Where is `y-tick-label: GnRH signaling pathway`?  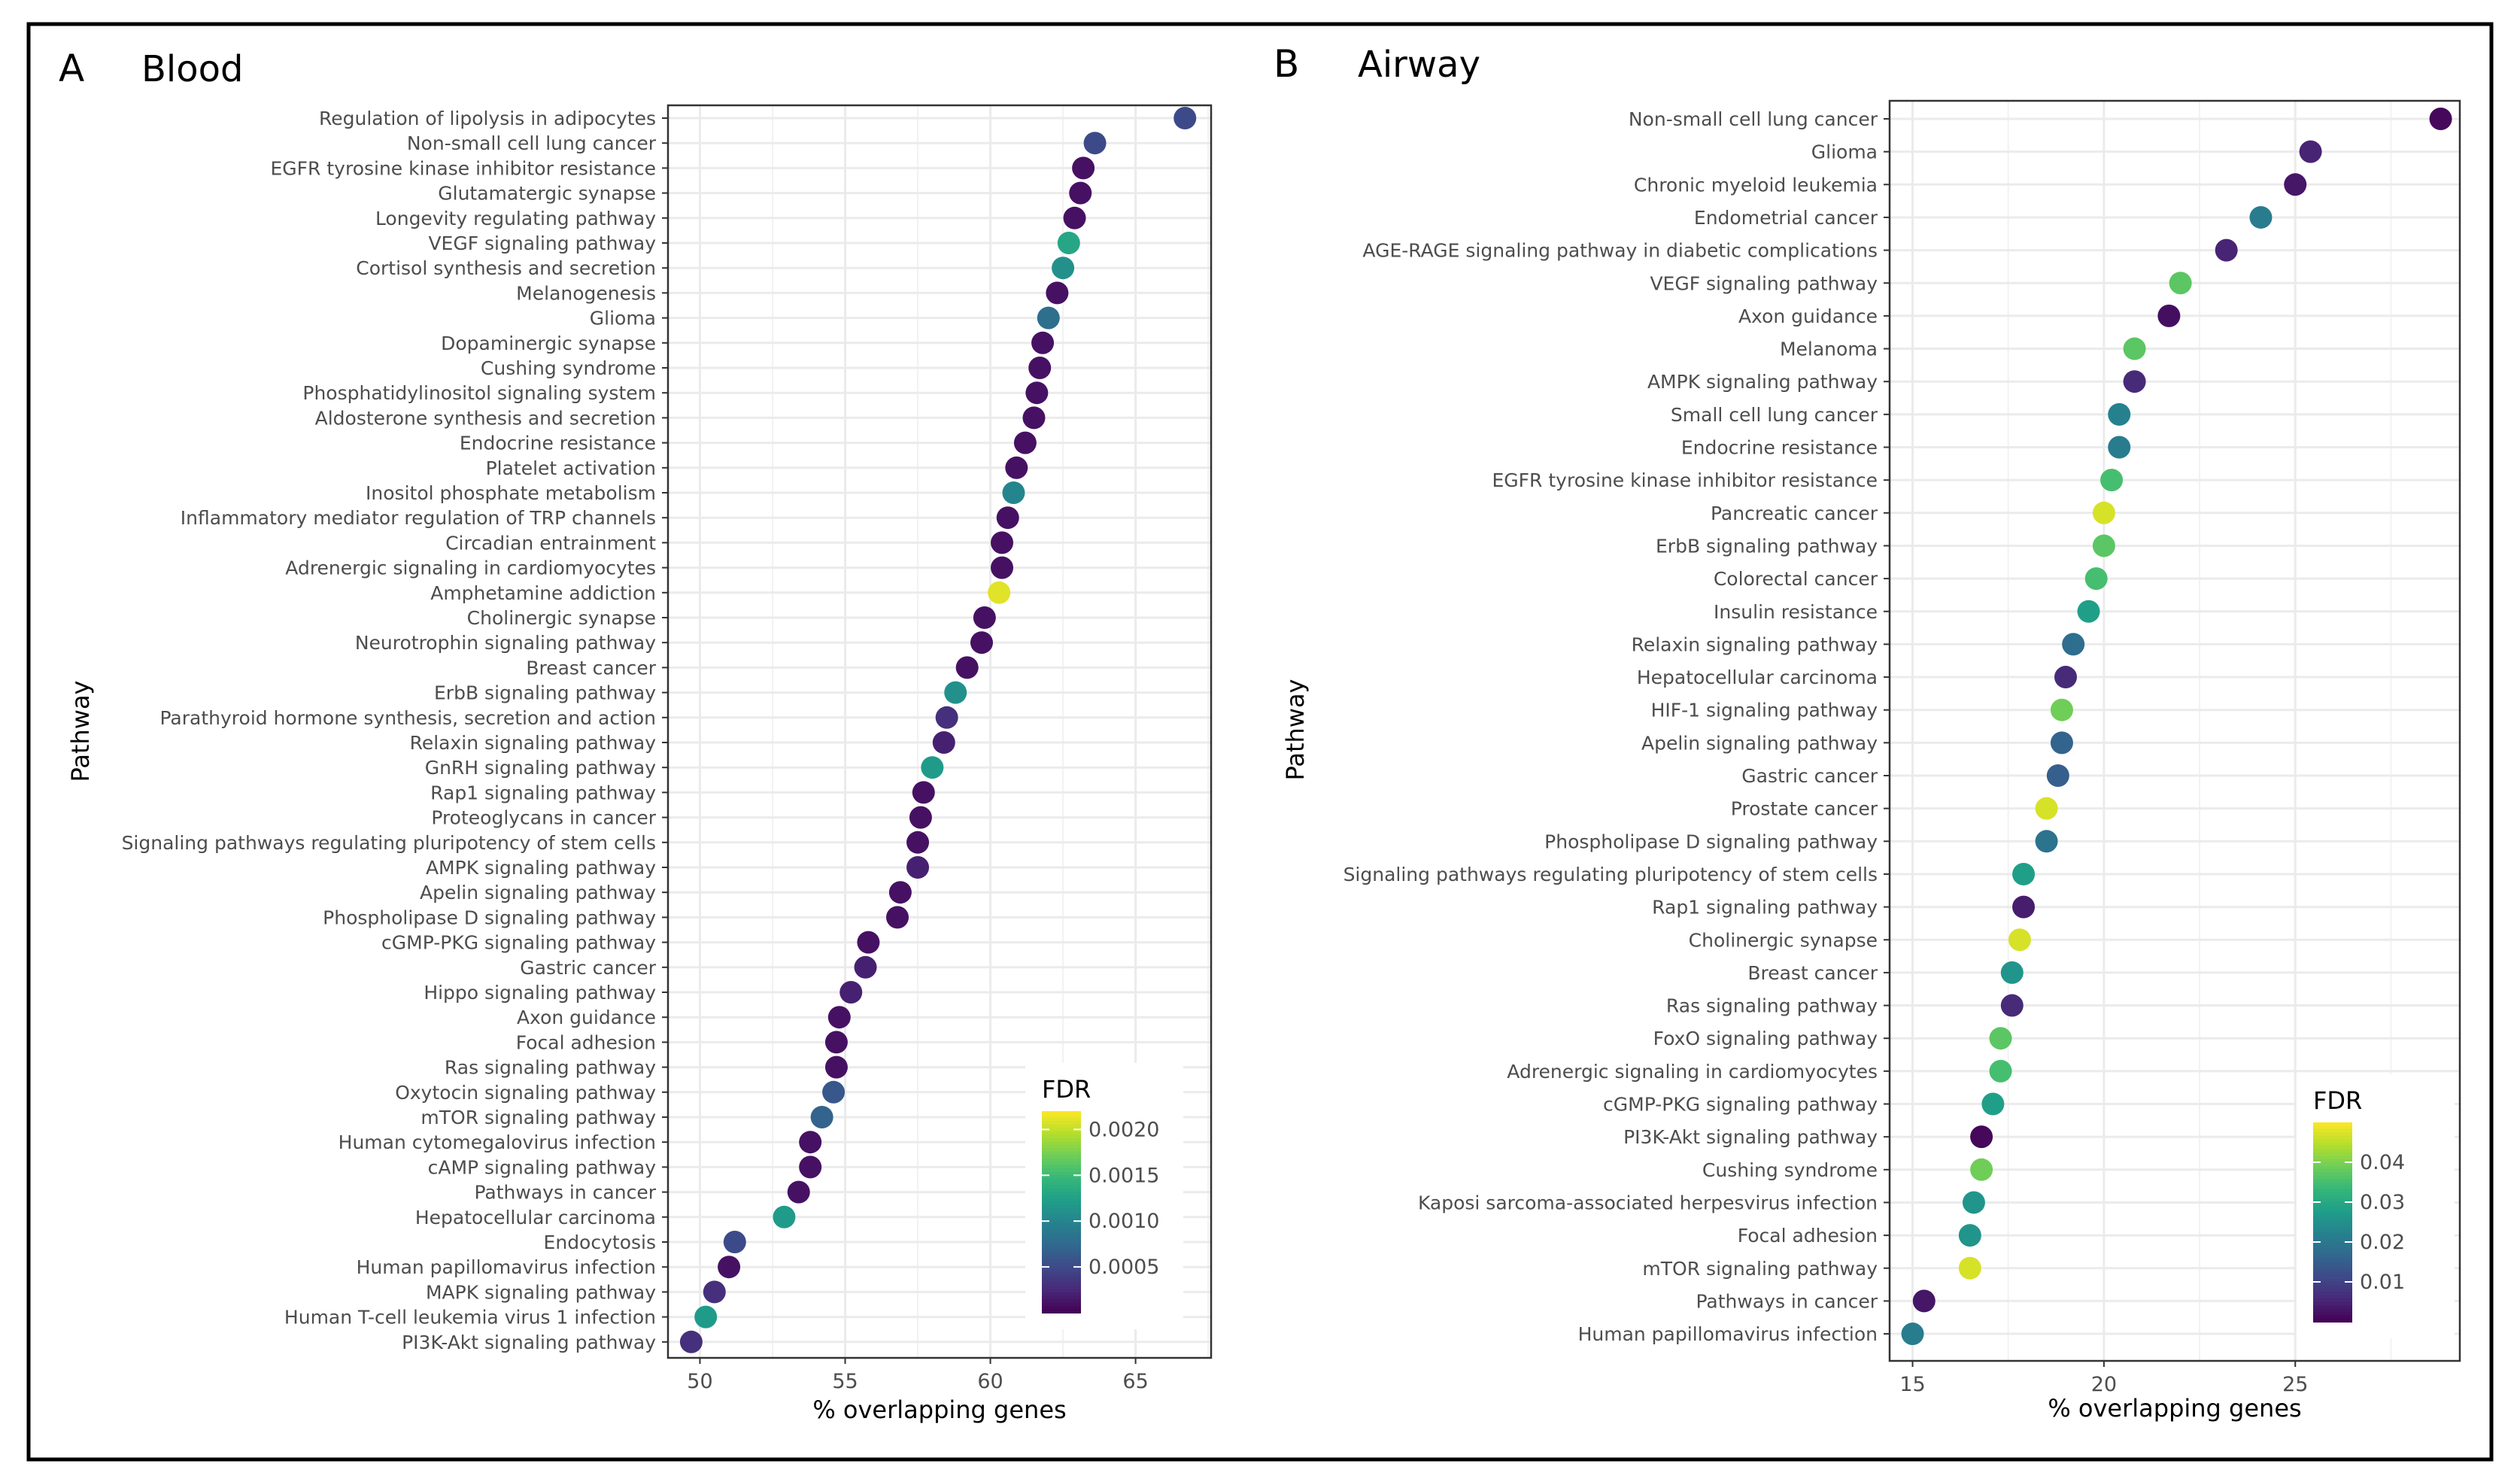
y-tick-label: GnRH signaling pathway is located at coordinates (540, 768).